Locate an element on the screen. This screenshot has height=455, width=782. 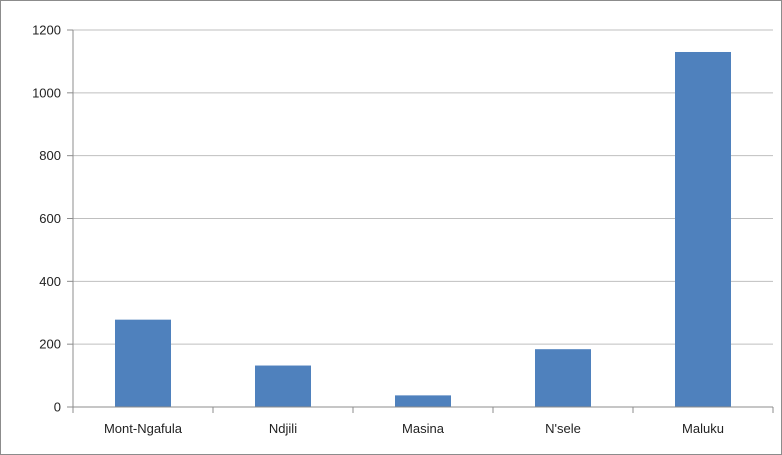
y-tick-label: 0 is located at coordinates (57, 407).